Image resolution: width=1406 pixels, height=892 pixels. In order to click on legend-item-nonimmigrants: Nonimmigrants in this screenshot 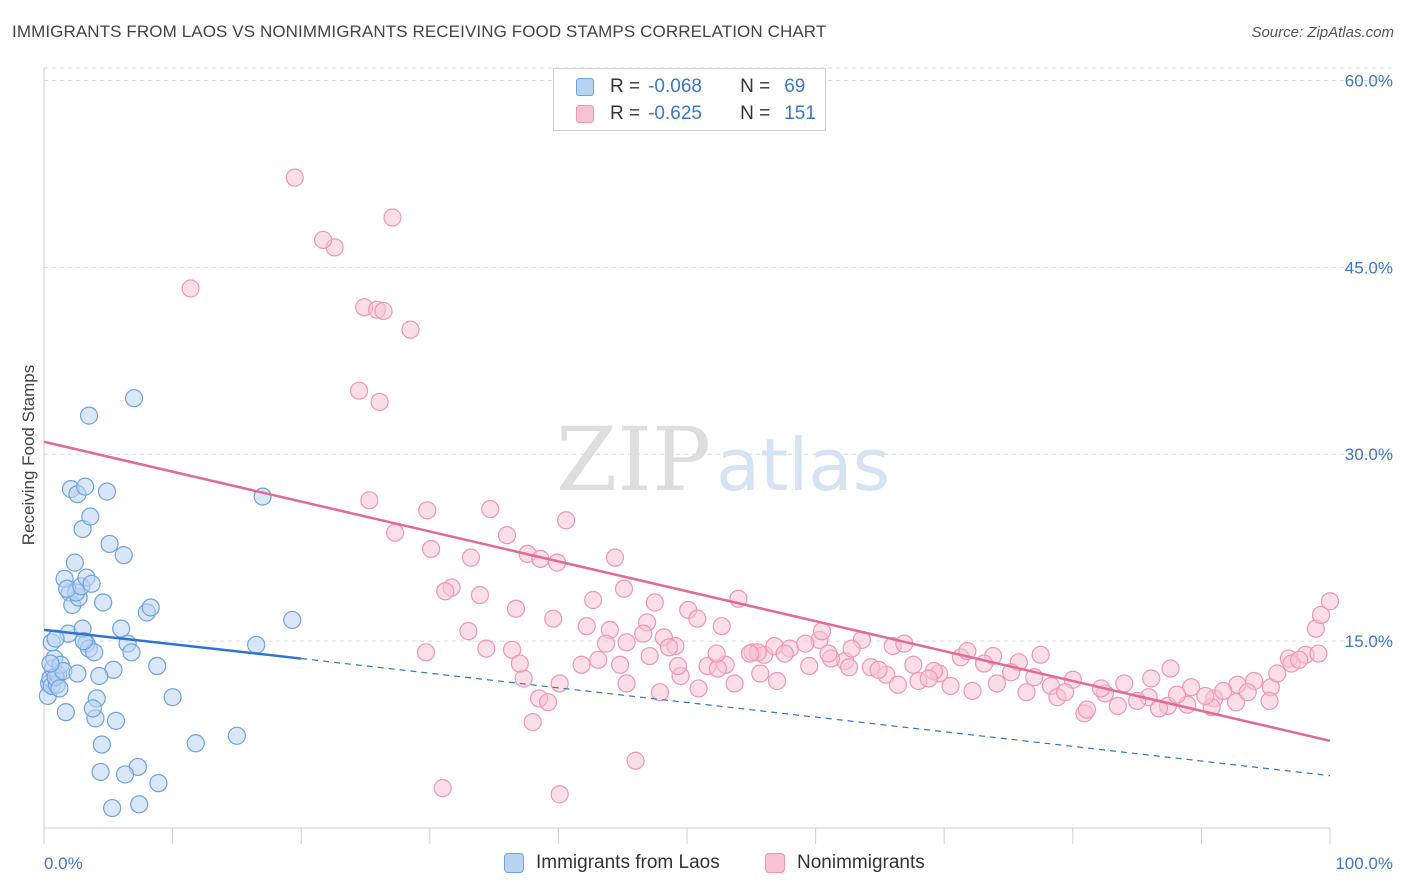, I will do `click(845, 863)`.